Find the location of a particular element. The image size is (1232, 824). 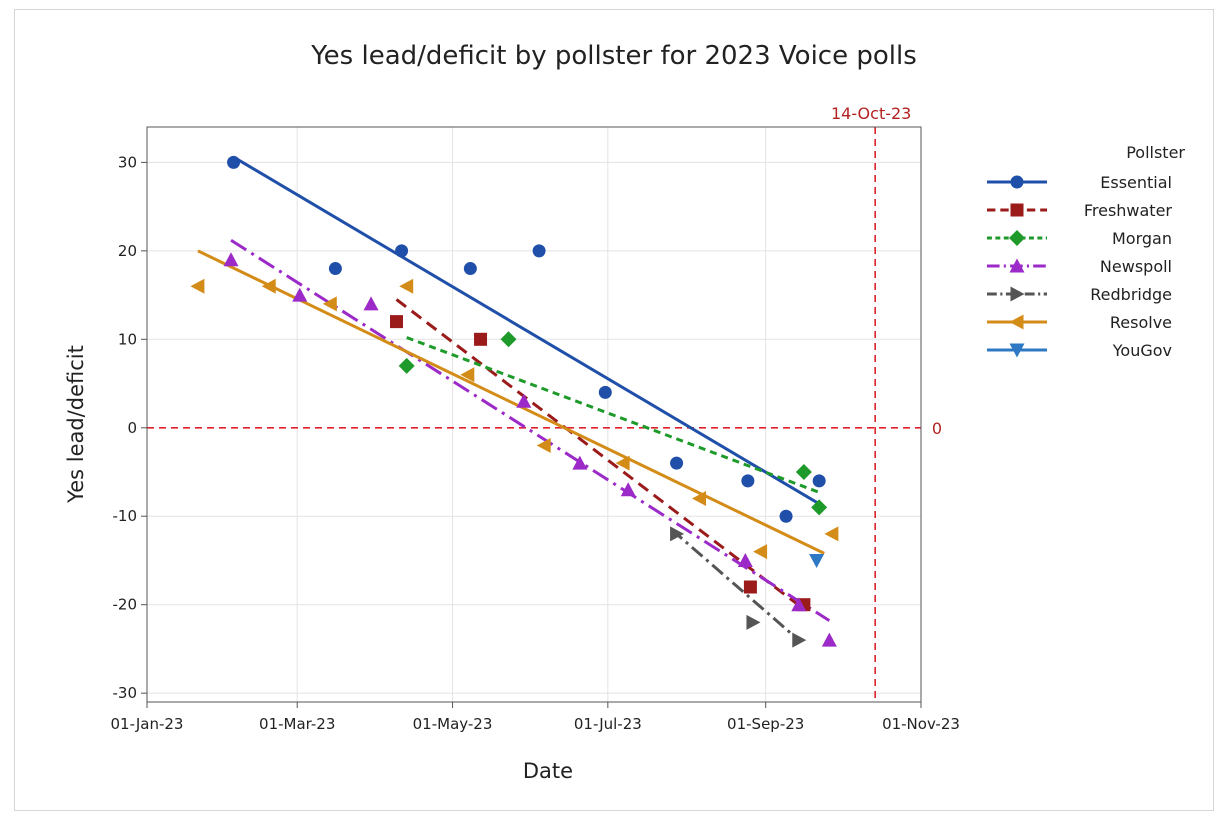

y-tick-label: 20 is located at coordinates (127, 251).